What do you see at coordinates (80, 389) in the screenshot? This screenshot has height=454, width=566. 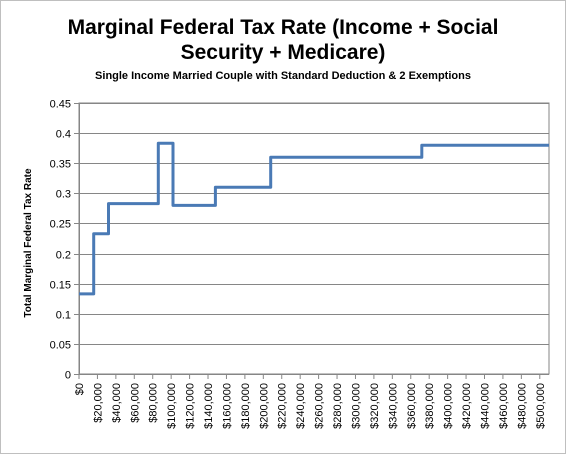 I see `x-tick-label: $0` at bounding box center [80, 389].